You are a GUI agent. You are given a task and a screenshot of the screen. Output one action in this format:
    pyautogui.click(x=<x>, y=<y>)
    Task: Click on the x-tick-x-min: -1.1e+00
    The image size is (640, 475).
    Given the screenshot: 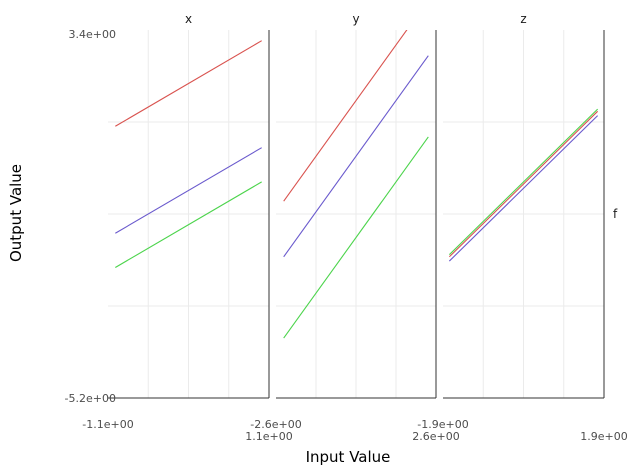 What is the action you would take?
    pyautogui.click(x=107, y=424)
    